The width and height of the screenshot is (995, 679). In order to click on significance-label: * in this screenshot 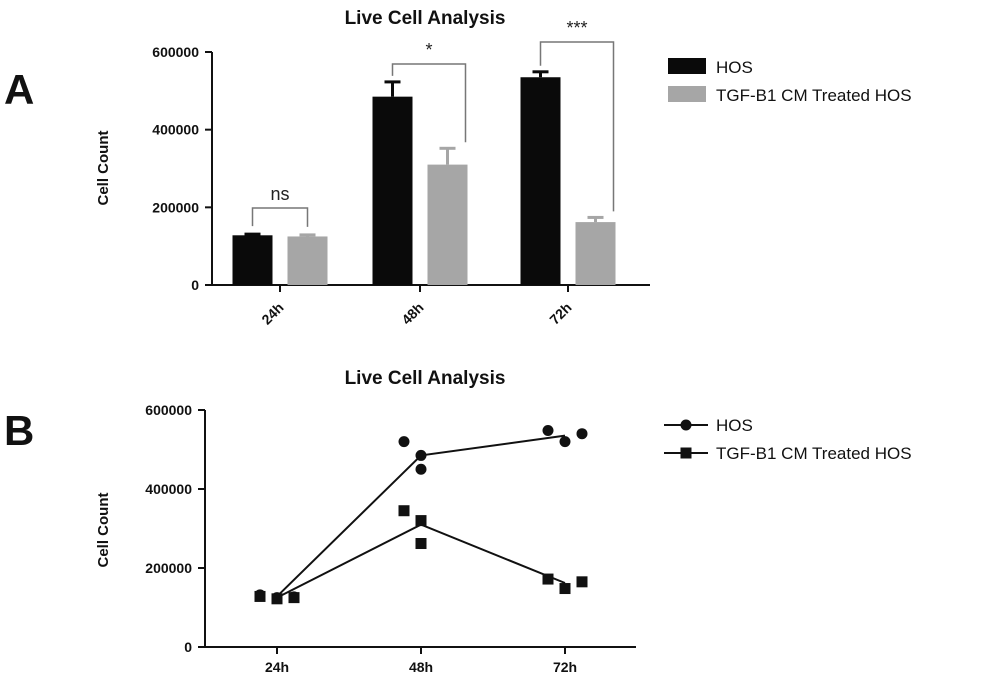, I will do `click(428, 50)`.